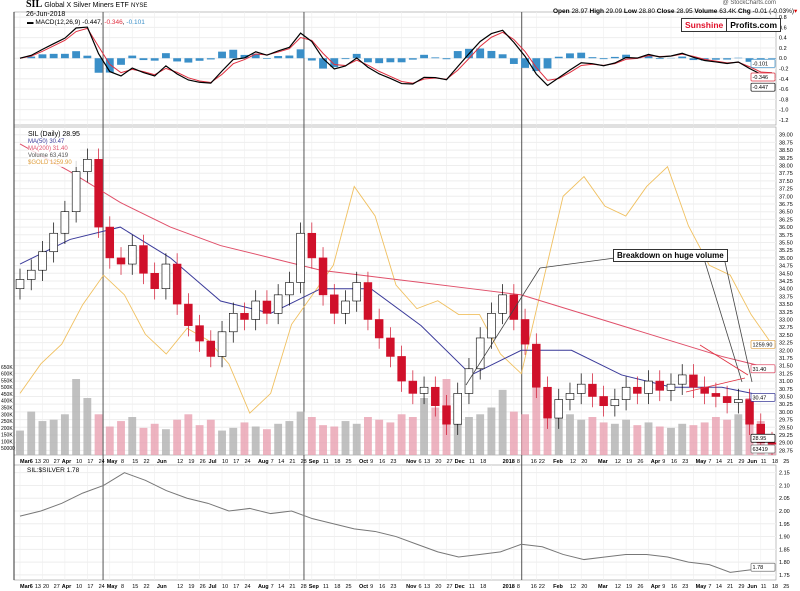 The width and height of the screenshot is (800, 591). What do you see at coordinates (723, 322) in the screenshot?
I see `annotation-pointer-line` at bounding box center [723, 322].